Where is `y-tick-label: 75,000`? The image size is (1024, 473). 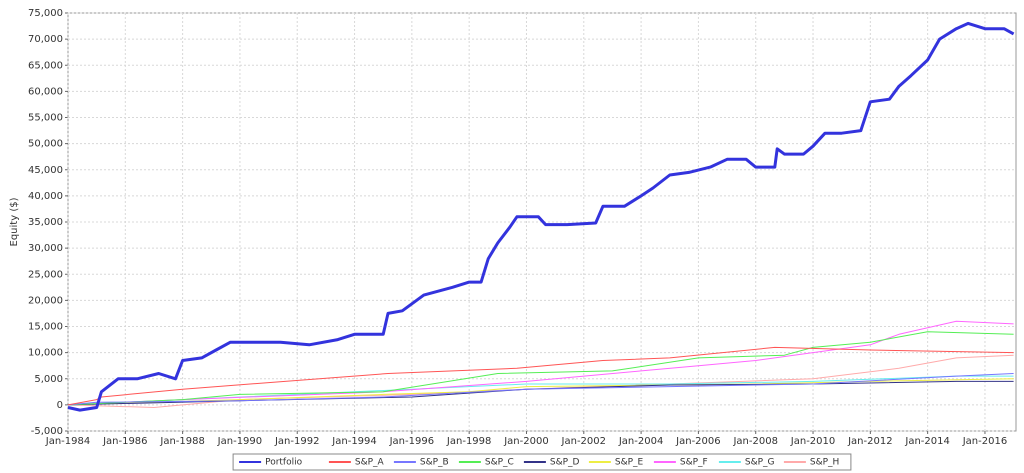 y-tick-label: 75,000 is located at coordinates (45, 13).